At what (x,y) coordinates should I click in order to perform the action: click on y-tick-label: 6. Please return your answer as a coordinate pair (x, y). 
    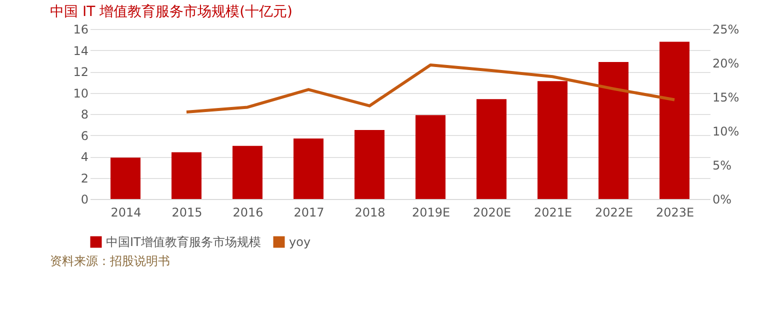
    Looking at the image, I should click on (84, 135).